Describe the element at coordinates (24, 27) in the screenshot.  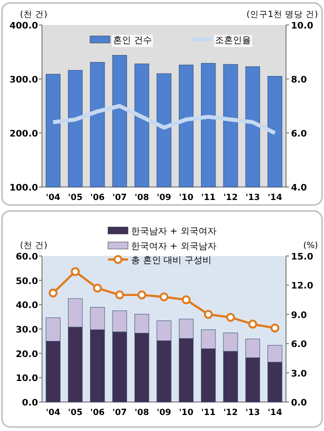
I see `y-tick-label: 400.0` at that location.